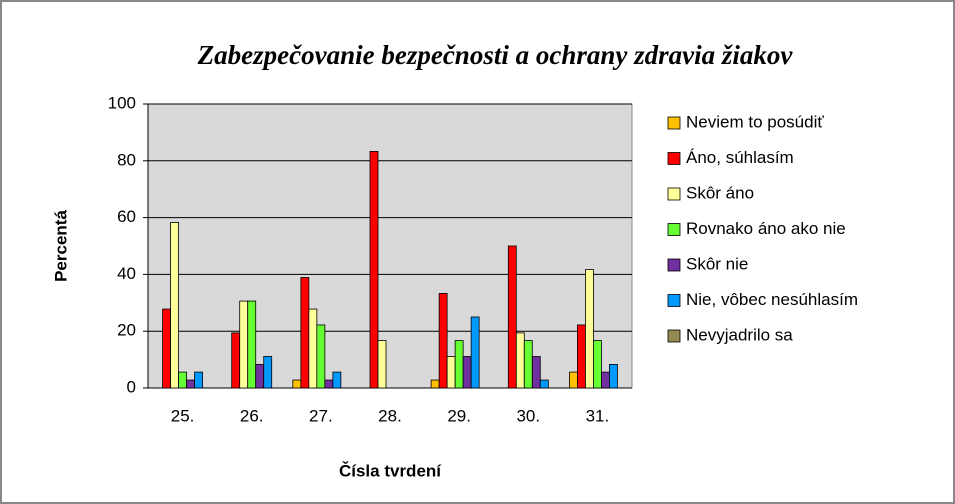 This screenshot has height=504, width=955. I want to click on y-tick-label: 0, so click(131, 386).